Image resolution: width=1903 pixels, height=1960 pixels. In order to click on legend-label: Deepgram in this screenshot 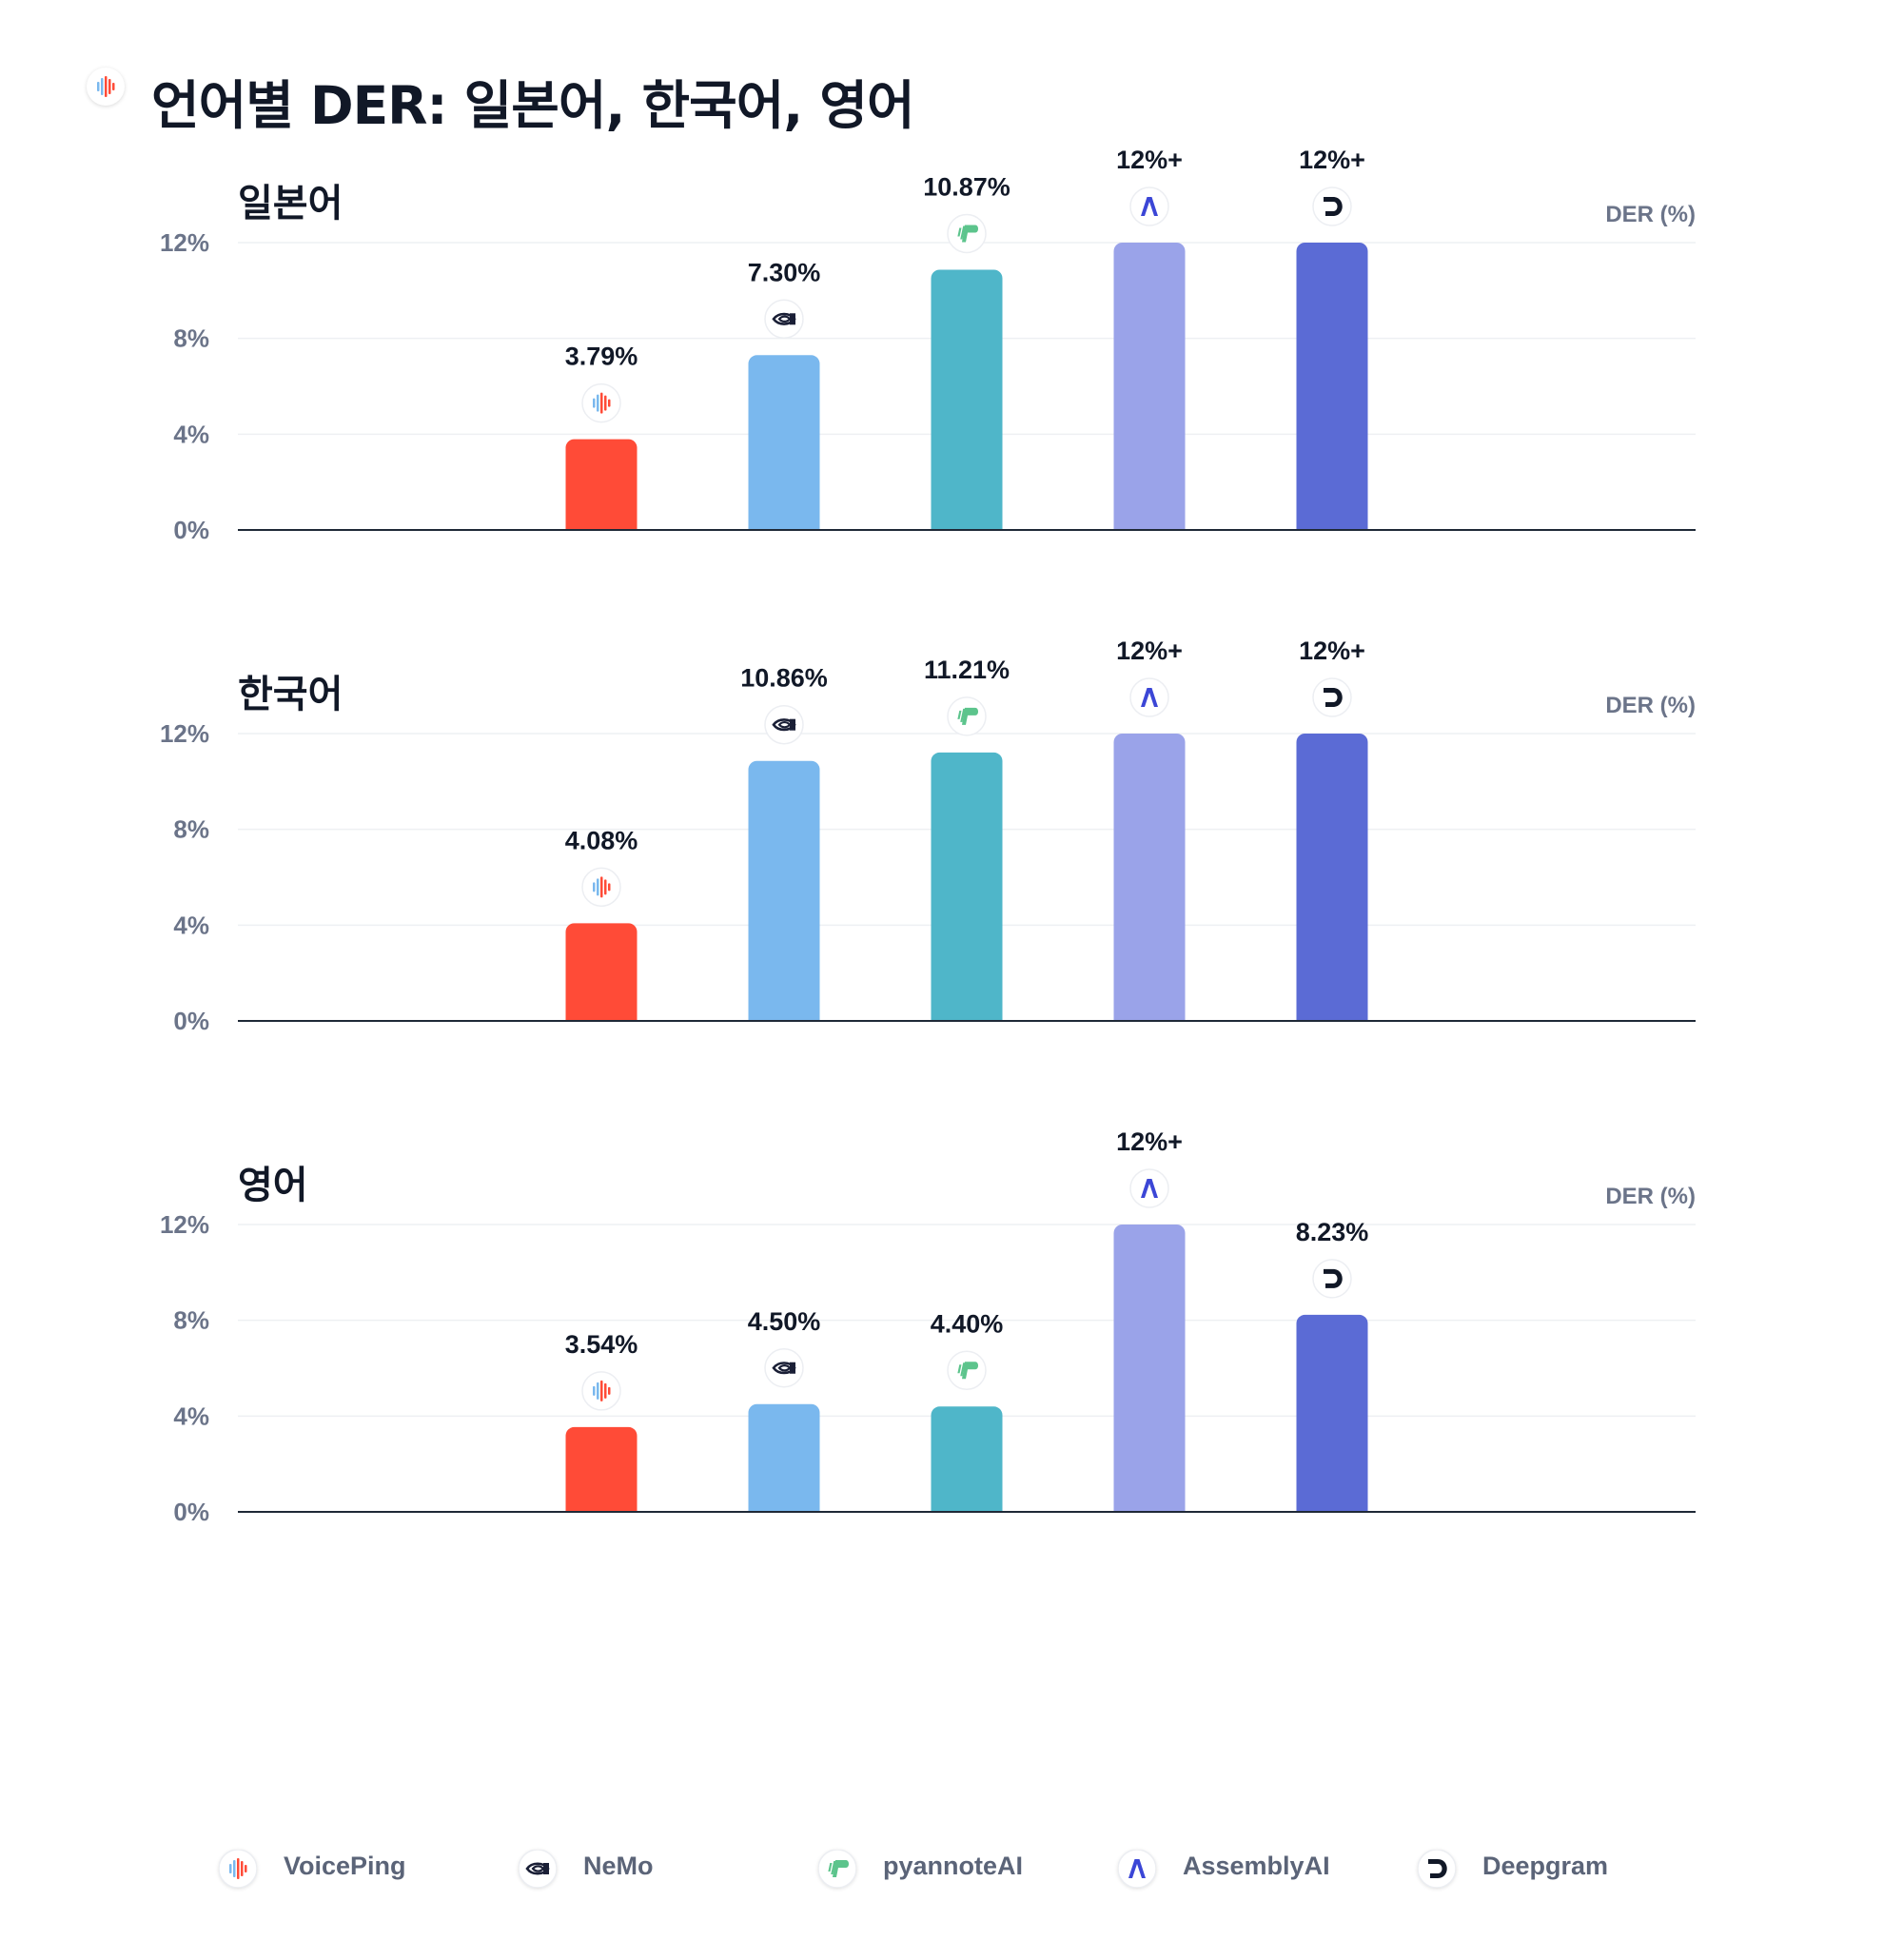, I will do `click(1546, 1866)`.